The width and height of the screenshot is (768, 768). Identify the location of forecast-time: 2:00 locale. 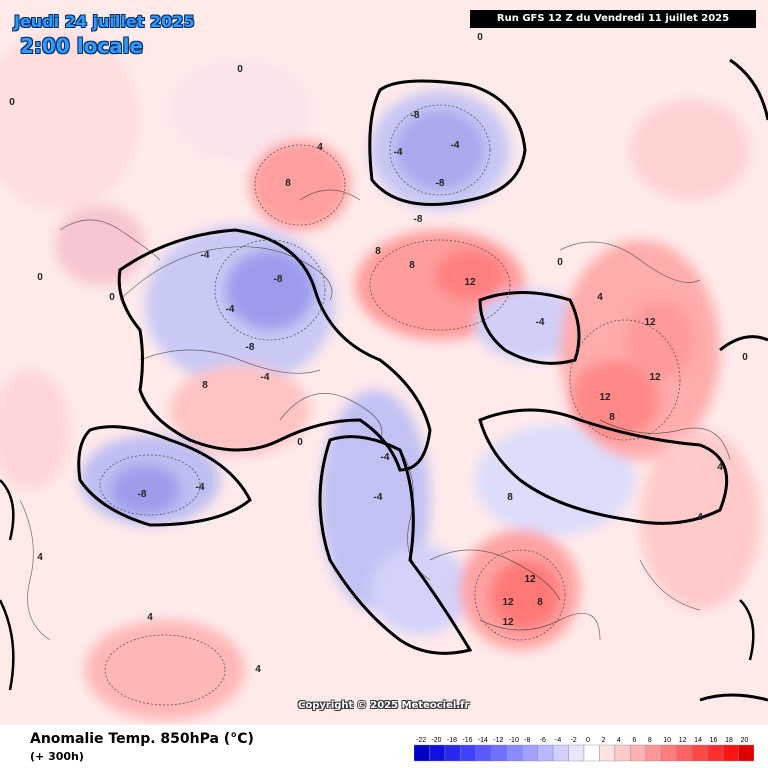
(82, 46).